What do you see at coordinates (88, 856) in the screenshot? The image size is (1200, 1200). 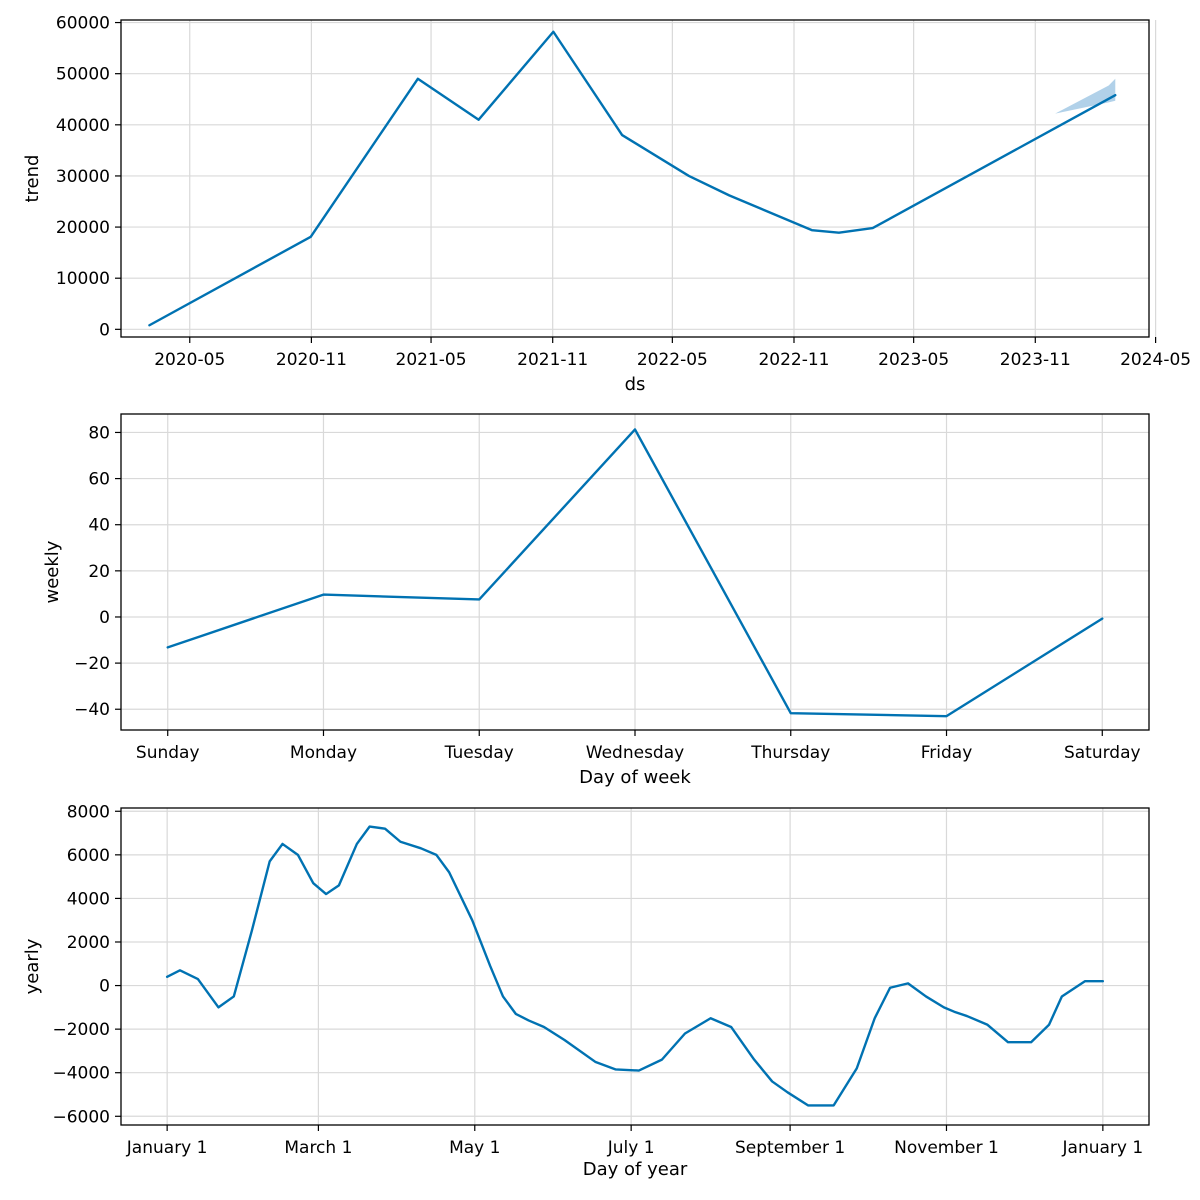 I see `y-tick-label: 6000` at bounding box center [88, 856].